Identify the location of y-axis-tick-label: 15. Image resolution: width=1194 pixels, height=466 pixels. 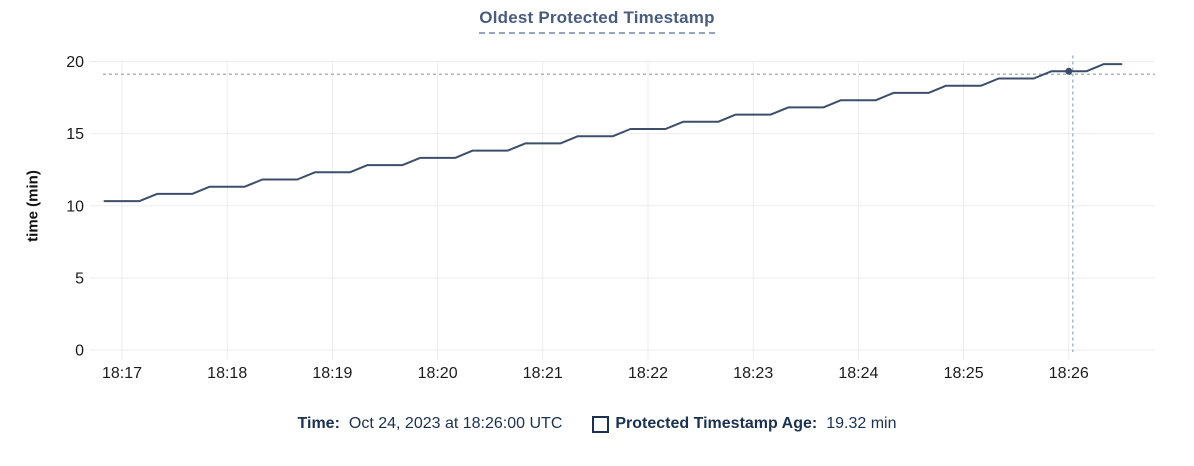
(75, 134).